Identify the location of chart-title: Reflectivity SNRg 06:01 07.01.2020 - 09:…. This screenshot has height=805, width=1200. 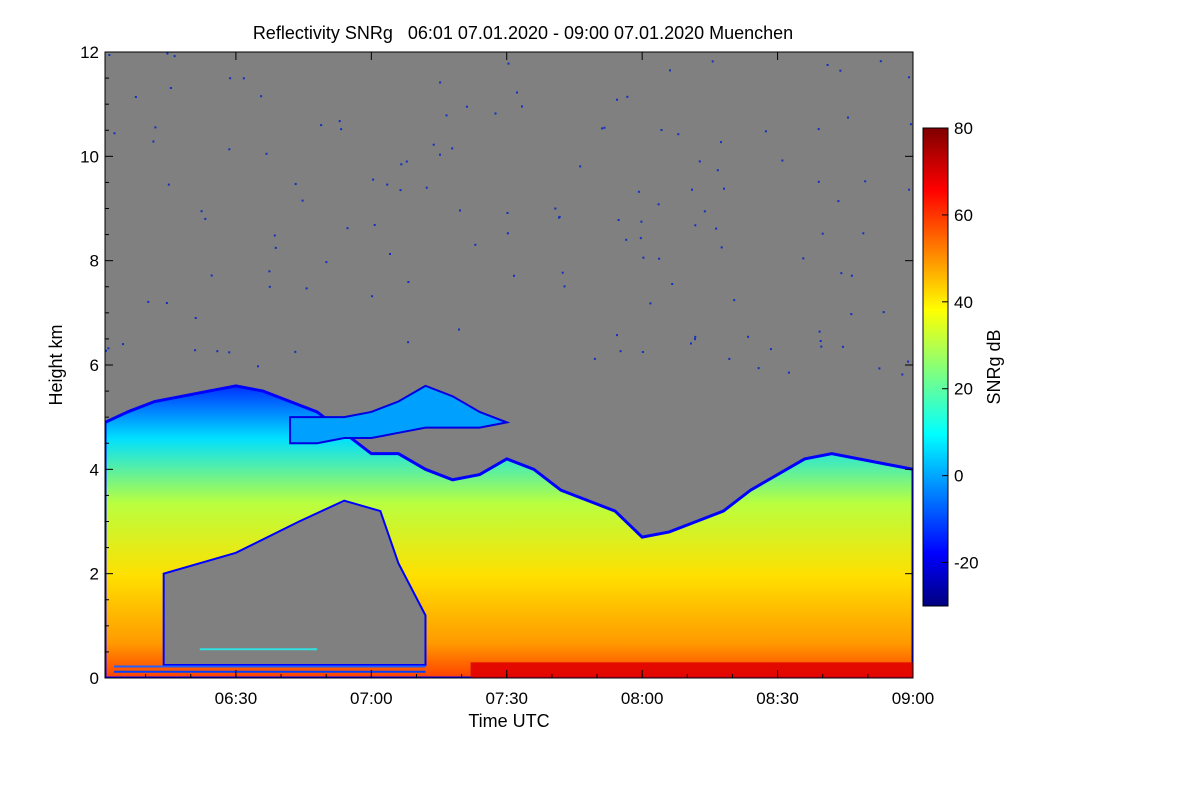
(523, 33).